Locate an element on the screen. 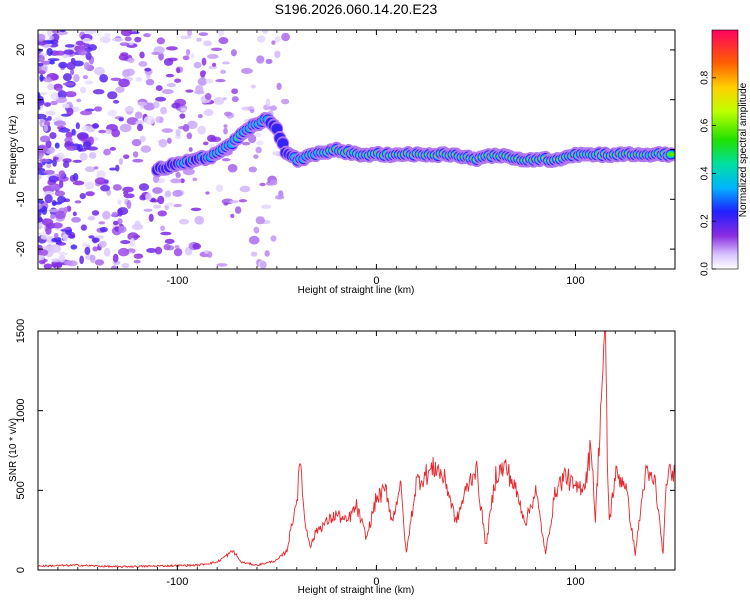 This screenshot has width=750, height=600. colorbar-tick-label: 0.0 is located at coordinates (705, 269).